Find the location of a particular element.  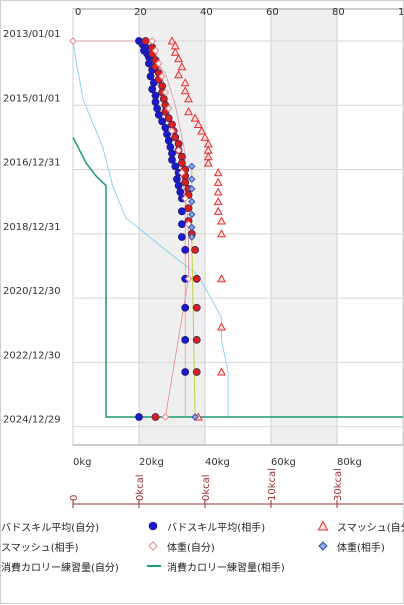

y-tick-label: 2015/01/01 is located at coordinates (32, 98).